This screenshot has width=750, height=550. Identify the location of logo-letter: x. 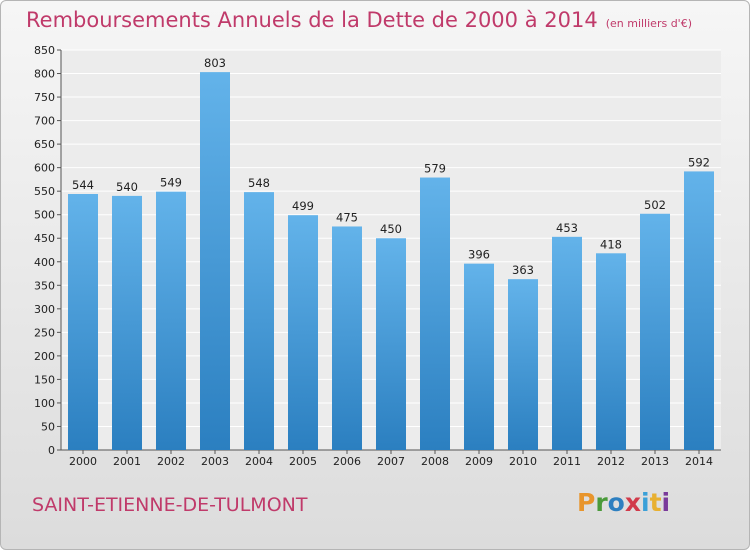
(632, 502).